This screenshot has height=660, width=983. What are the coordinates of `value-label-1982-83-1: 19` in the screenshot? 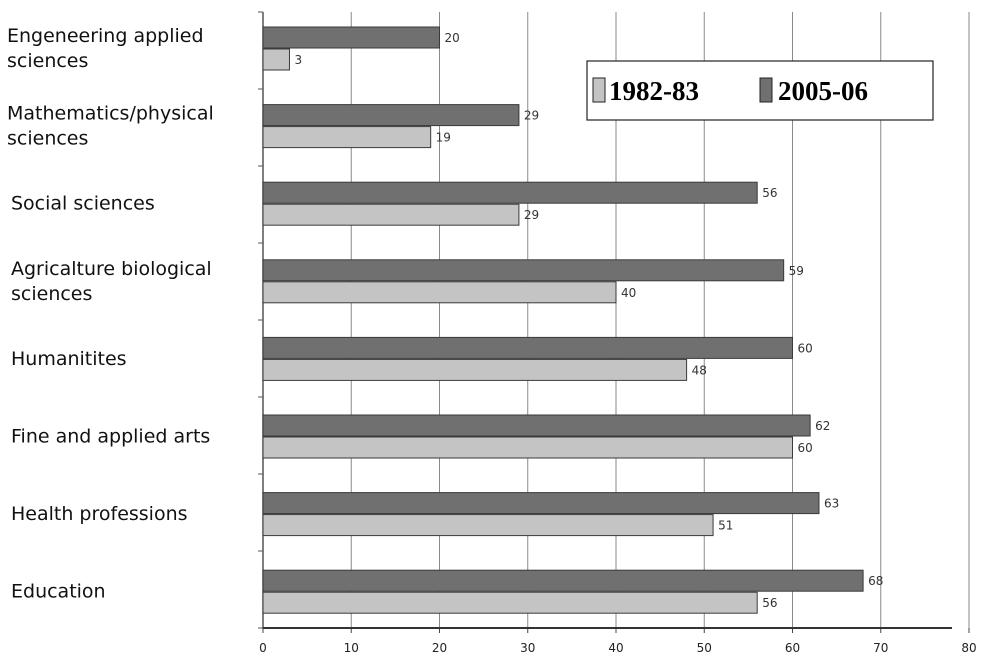 It's located at (443, 138).